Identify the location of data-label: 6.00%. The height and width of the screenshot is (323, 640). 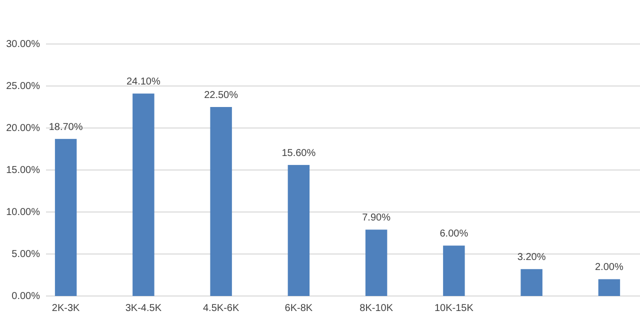
(454, 234).